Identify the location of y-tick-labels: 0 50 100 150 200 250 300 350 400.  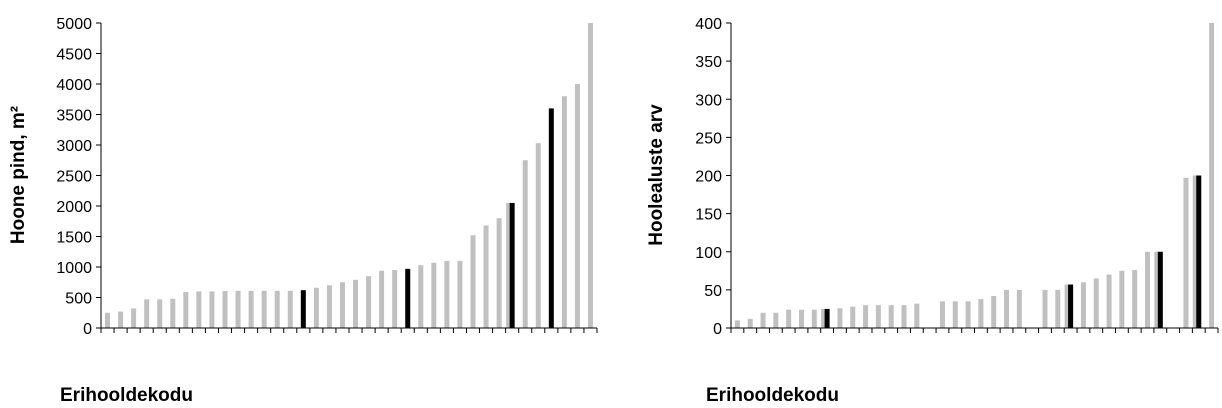
(708, 177).